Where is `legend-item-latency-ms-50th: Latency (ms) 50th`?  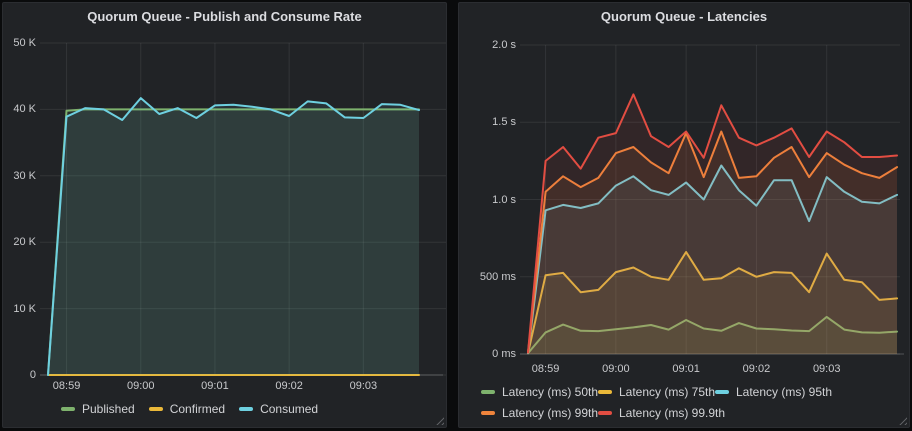 legend-item-latency-ms-50th: Latency (ms) 50th is located at coordinates (539, 392).